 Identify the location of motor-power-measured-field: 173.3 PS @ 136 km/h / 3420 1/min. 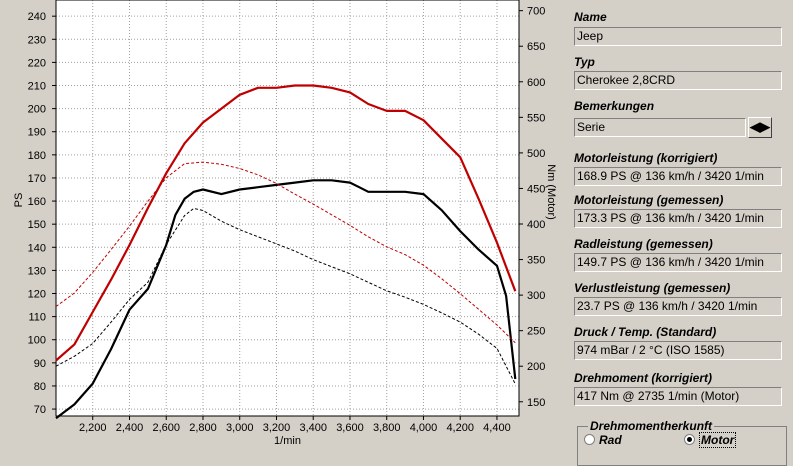
(678, 218).